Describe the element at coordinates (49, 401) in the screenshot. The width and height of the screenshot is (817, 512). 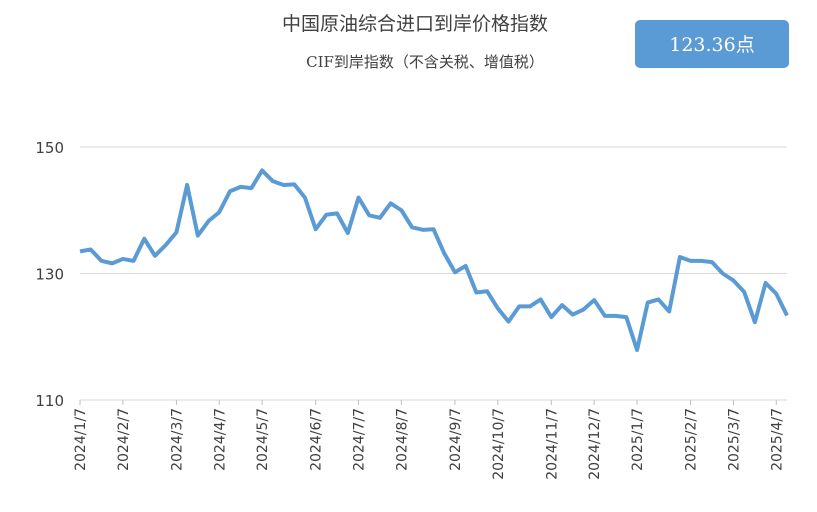
I see `y-tick-label: 110` at that location.